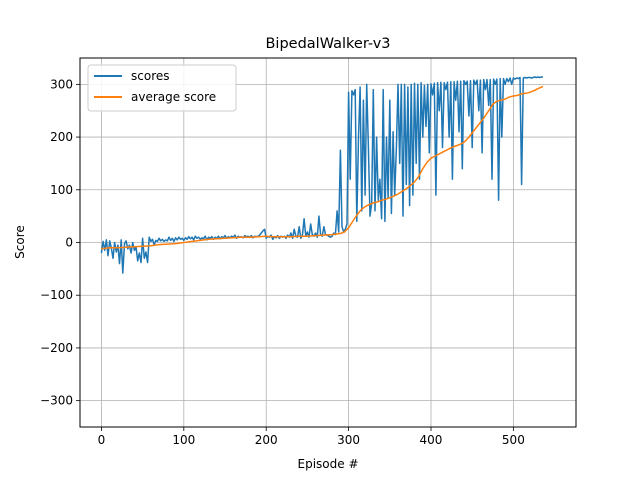  Describe the element at coordinates (56, 348) in the screenshot. I see `y-tick-label: −200` at that location.